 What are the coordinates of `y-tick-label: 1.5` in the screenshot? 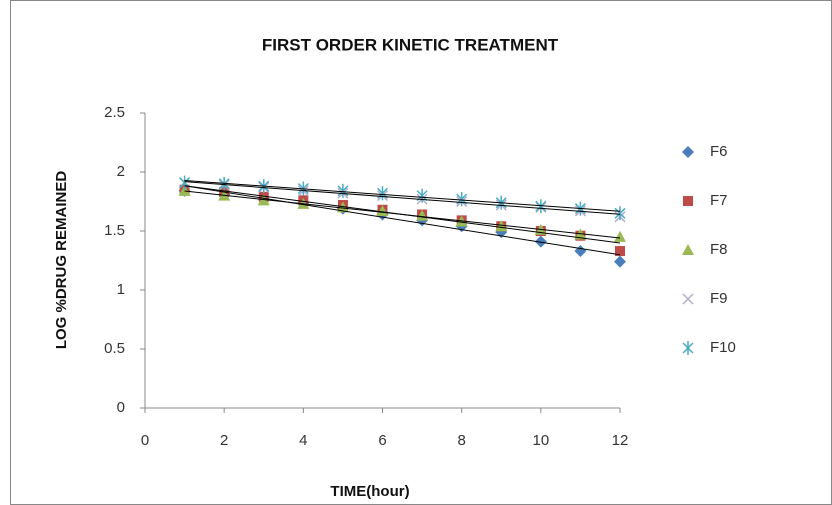 It's located at (114, 230).